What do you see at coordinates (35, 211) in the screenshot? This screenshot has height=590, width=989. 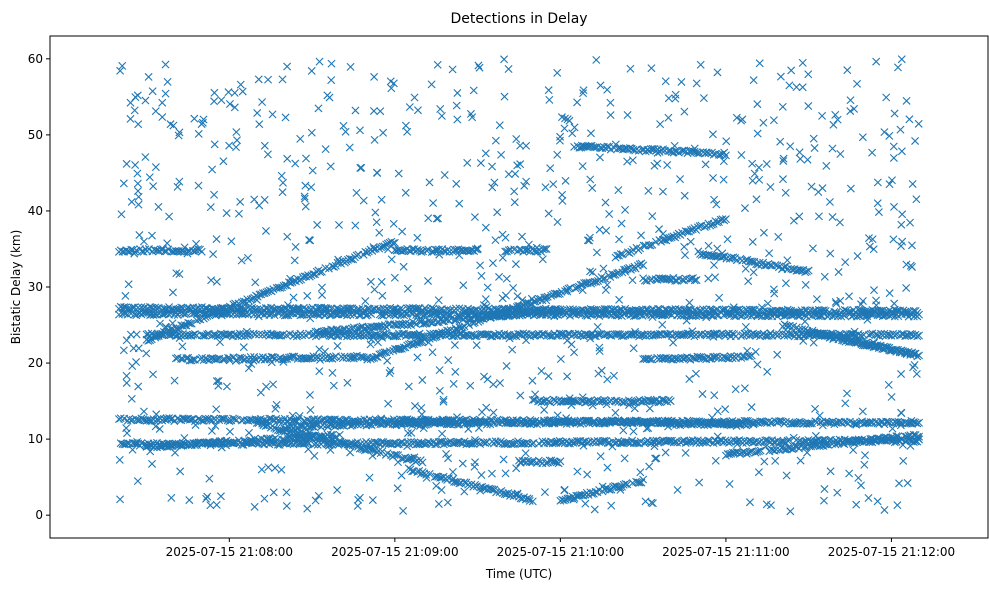 I see `y-tick-label: 40` at bounding box center [35, 211].